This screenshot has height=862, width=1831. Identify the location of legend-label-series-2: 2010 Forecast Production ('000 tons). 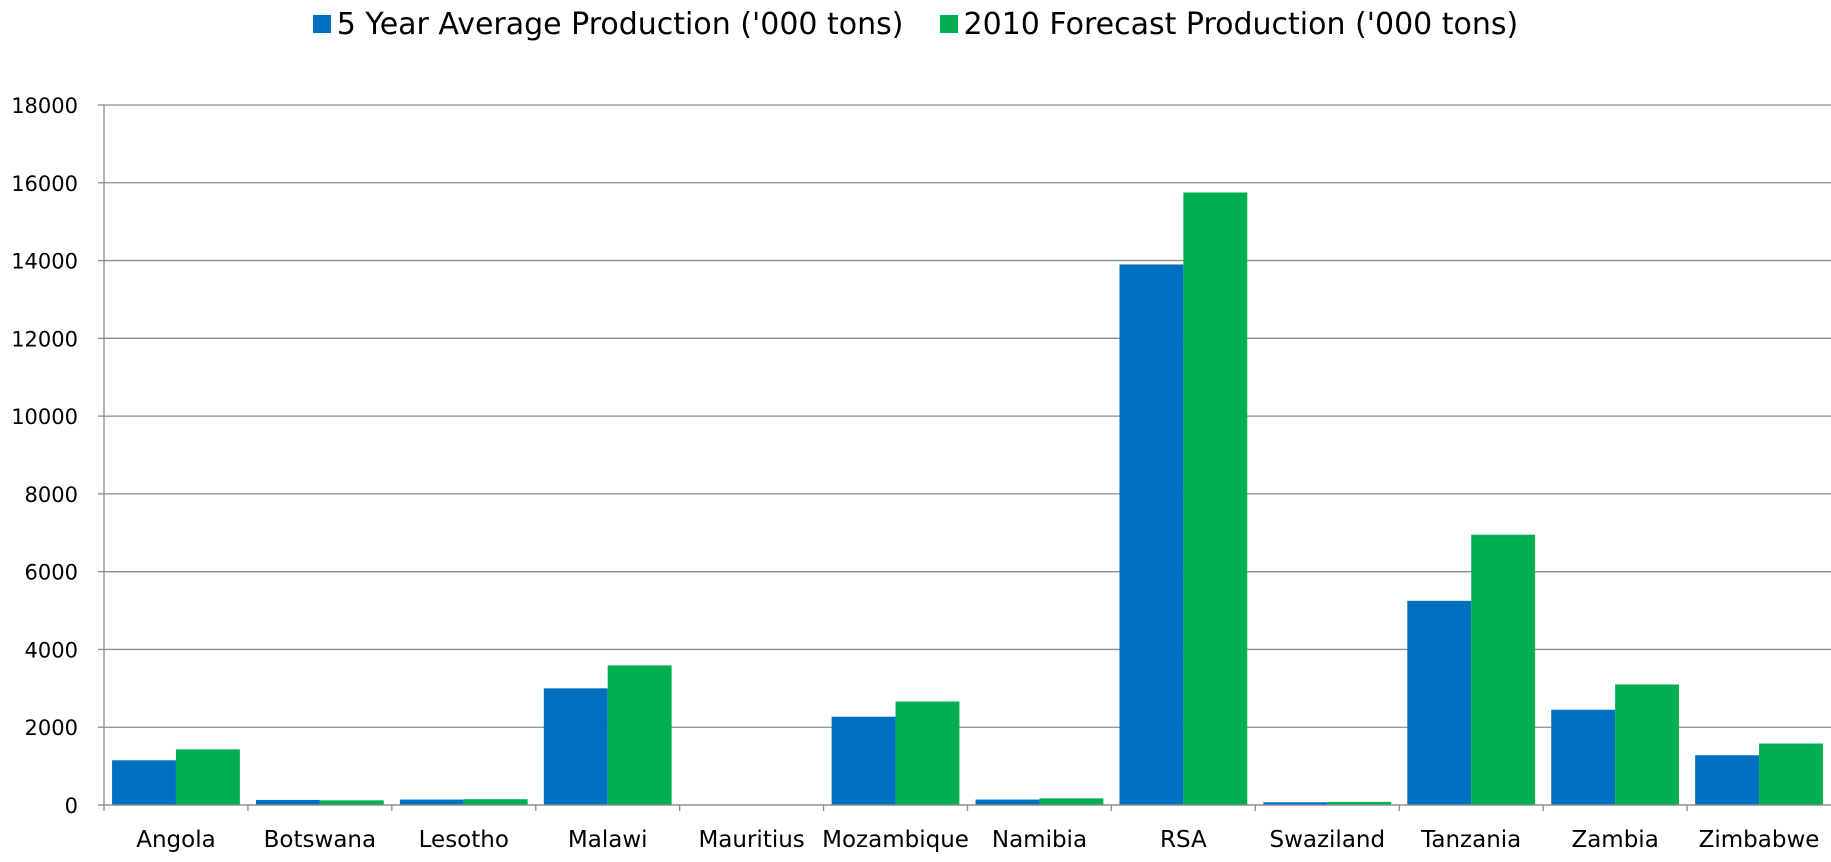
(1241, 24).